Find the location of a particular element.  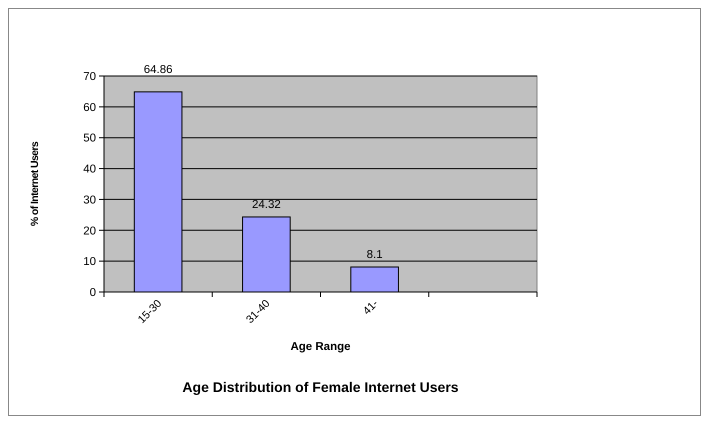

y-tick-label: 60 is located at coordinates (89, 108).